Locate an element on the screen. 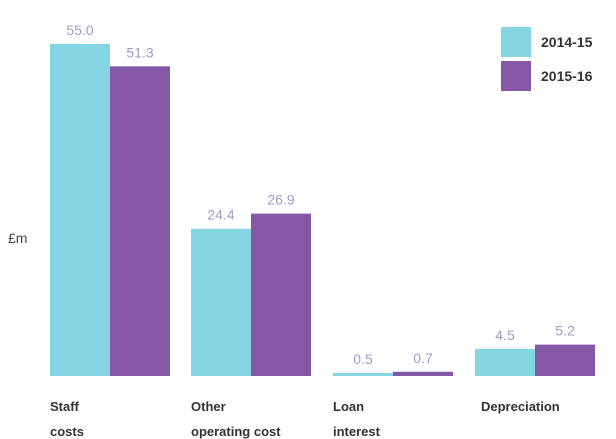 The image size is (616, 439). category-label-loan: Loan interest is located at coordinates (357, 419).